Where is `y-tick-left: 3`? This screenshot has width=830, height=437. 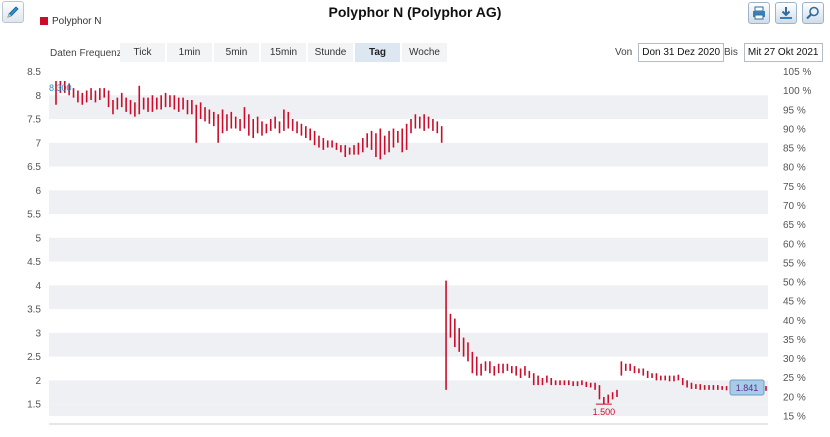
y-tick-left: 3 is located at coordinates (38, 333).